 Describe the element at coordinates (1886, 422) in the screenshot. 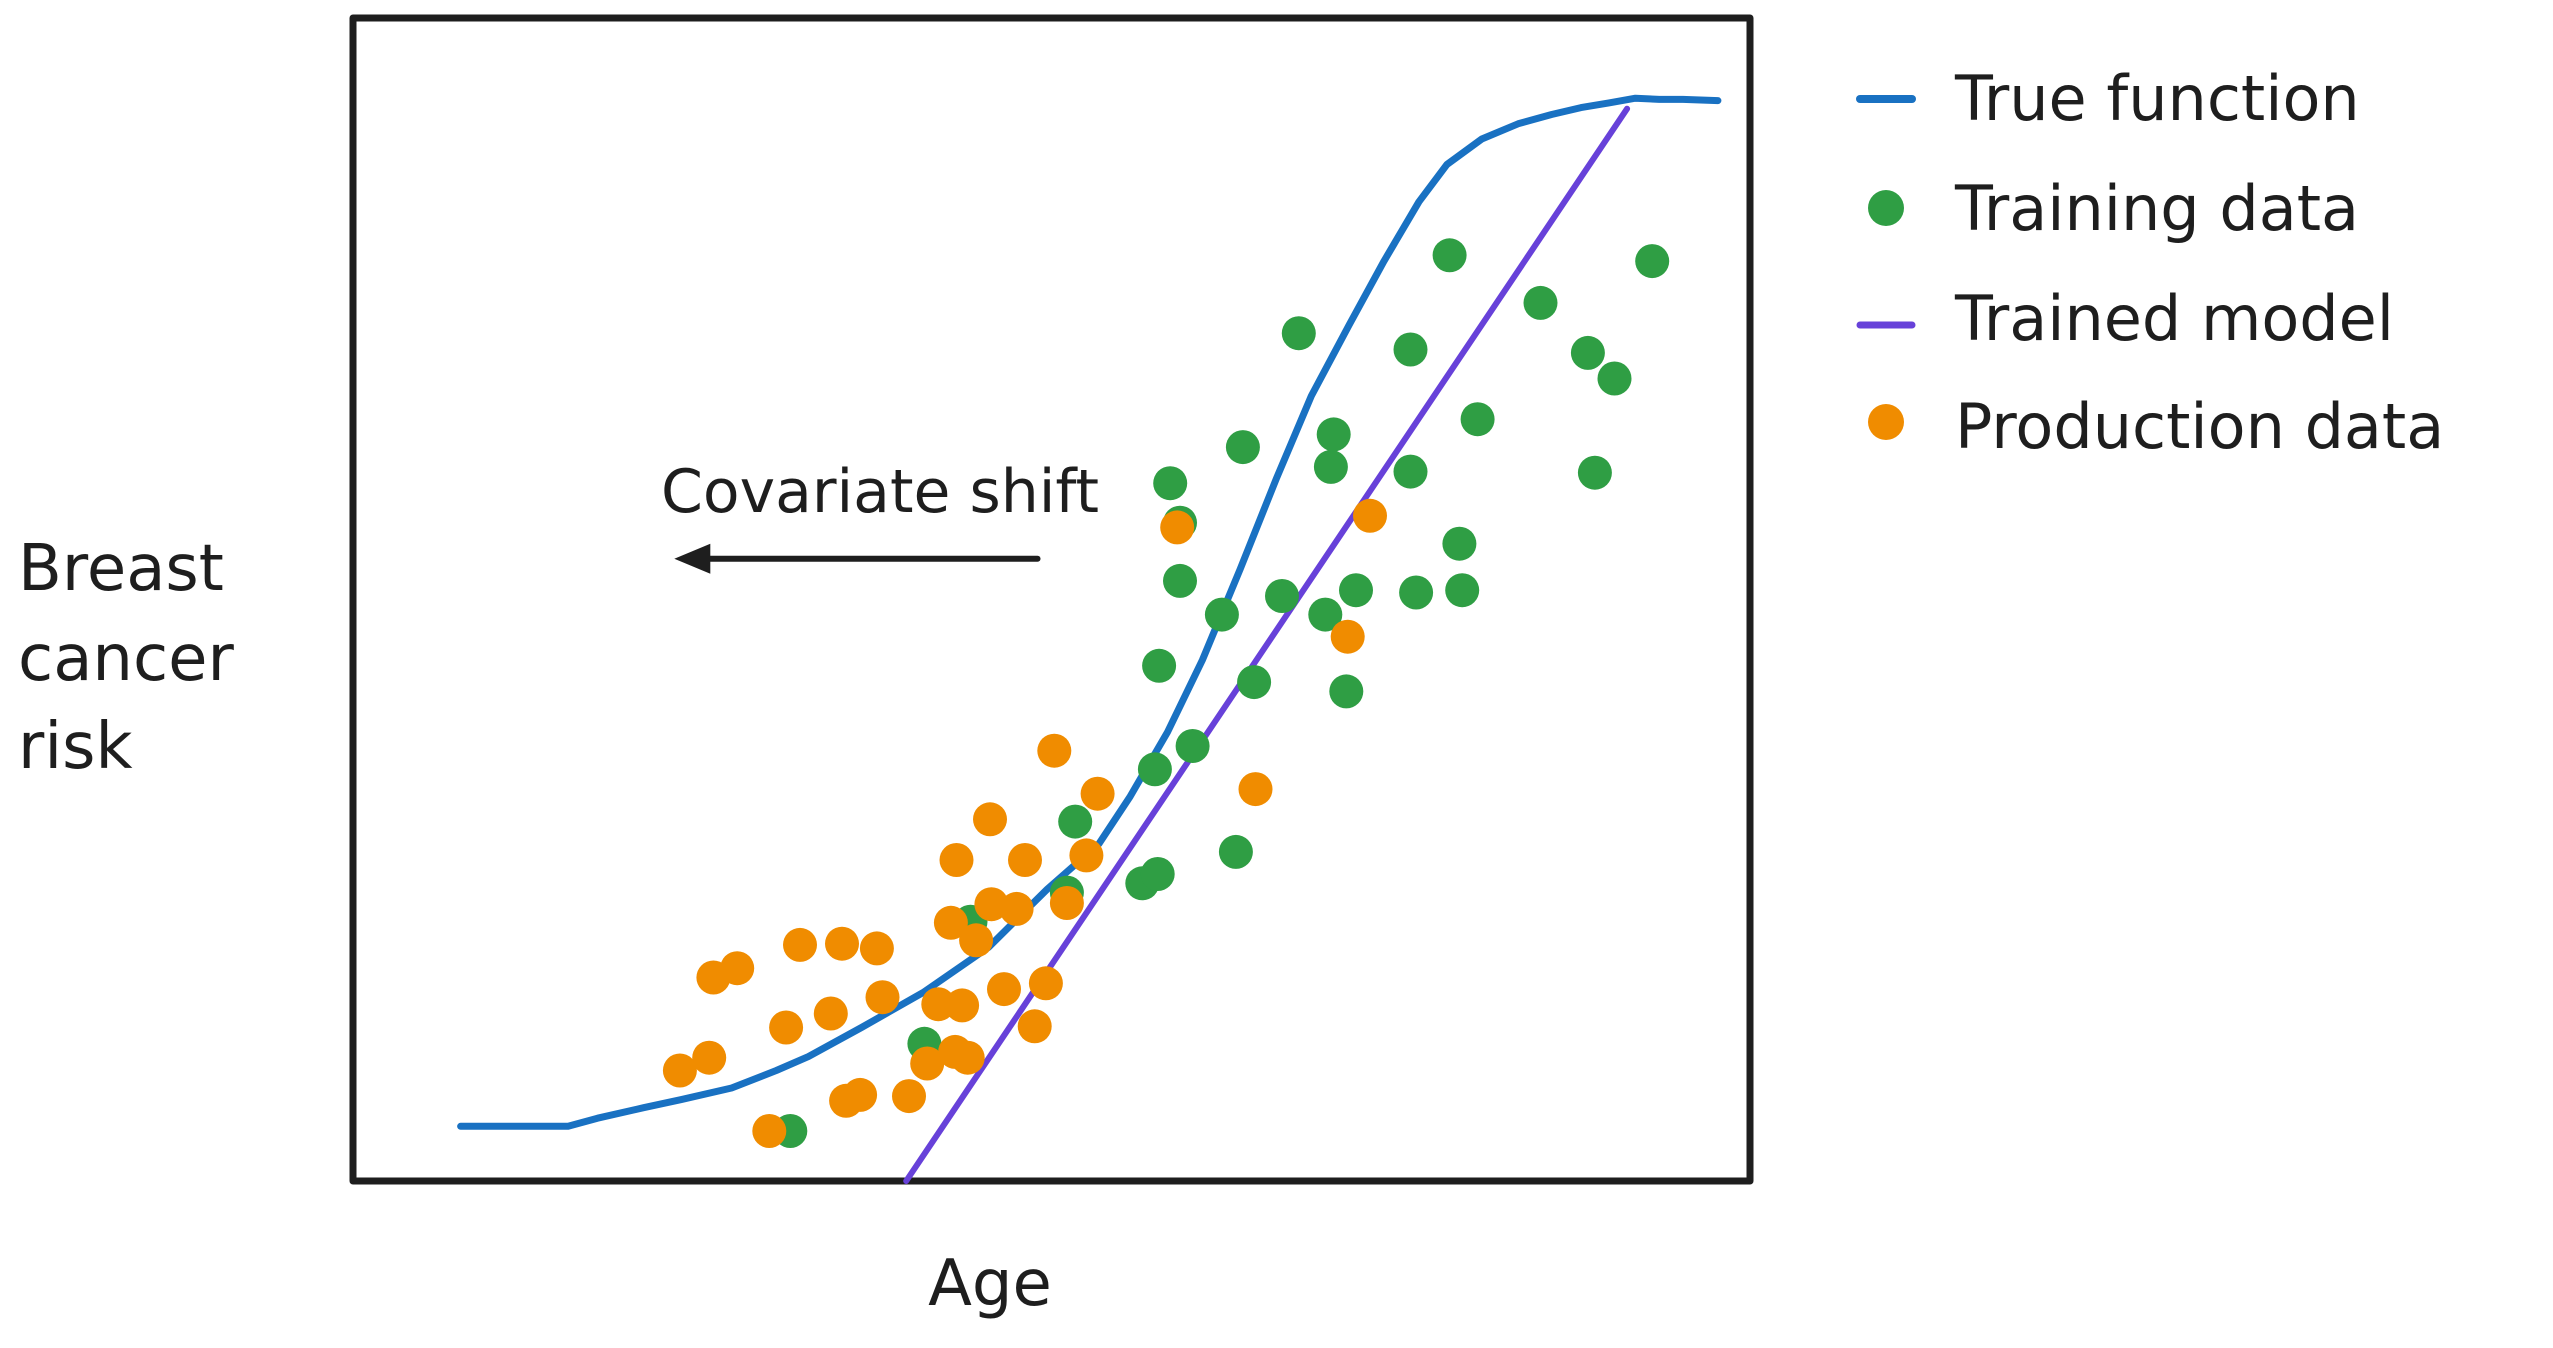

I see `legend-swatch-production-data` at that location.